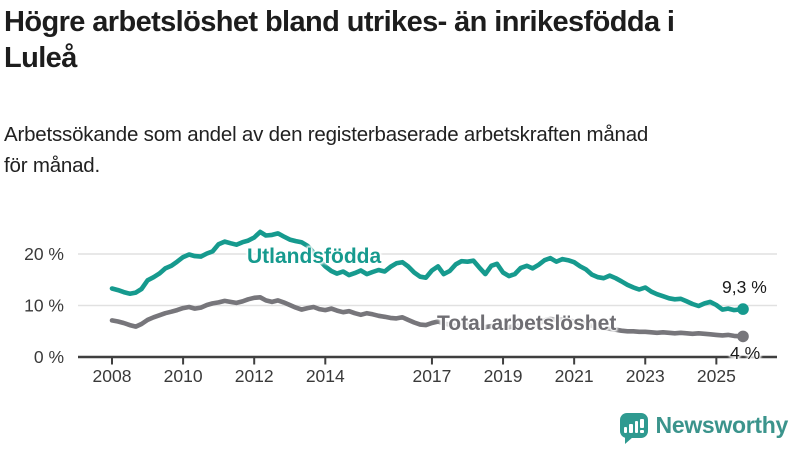  Describe the element at coordinates (314, 256) in the screenshot. I see `series-label-utlandsfodda: Utlandsfödda` at that location.